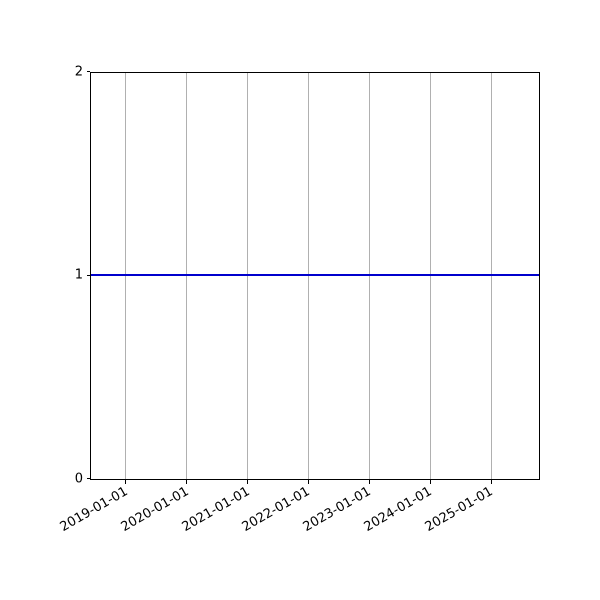 The image size is (600, 600). I want to click on x-tick-label: 2020-01-01, so click(155, 509).